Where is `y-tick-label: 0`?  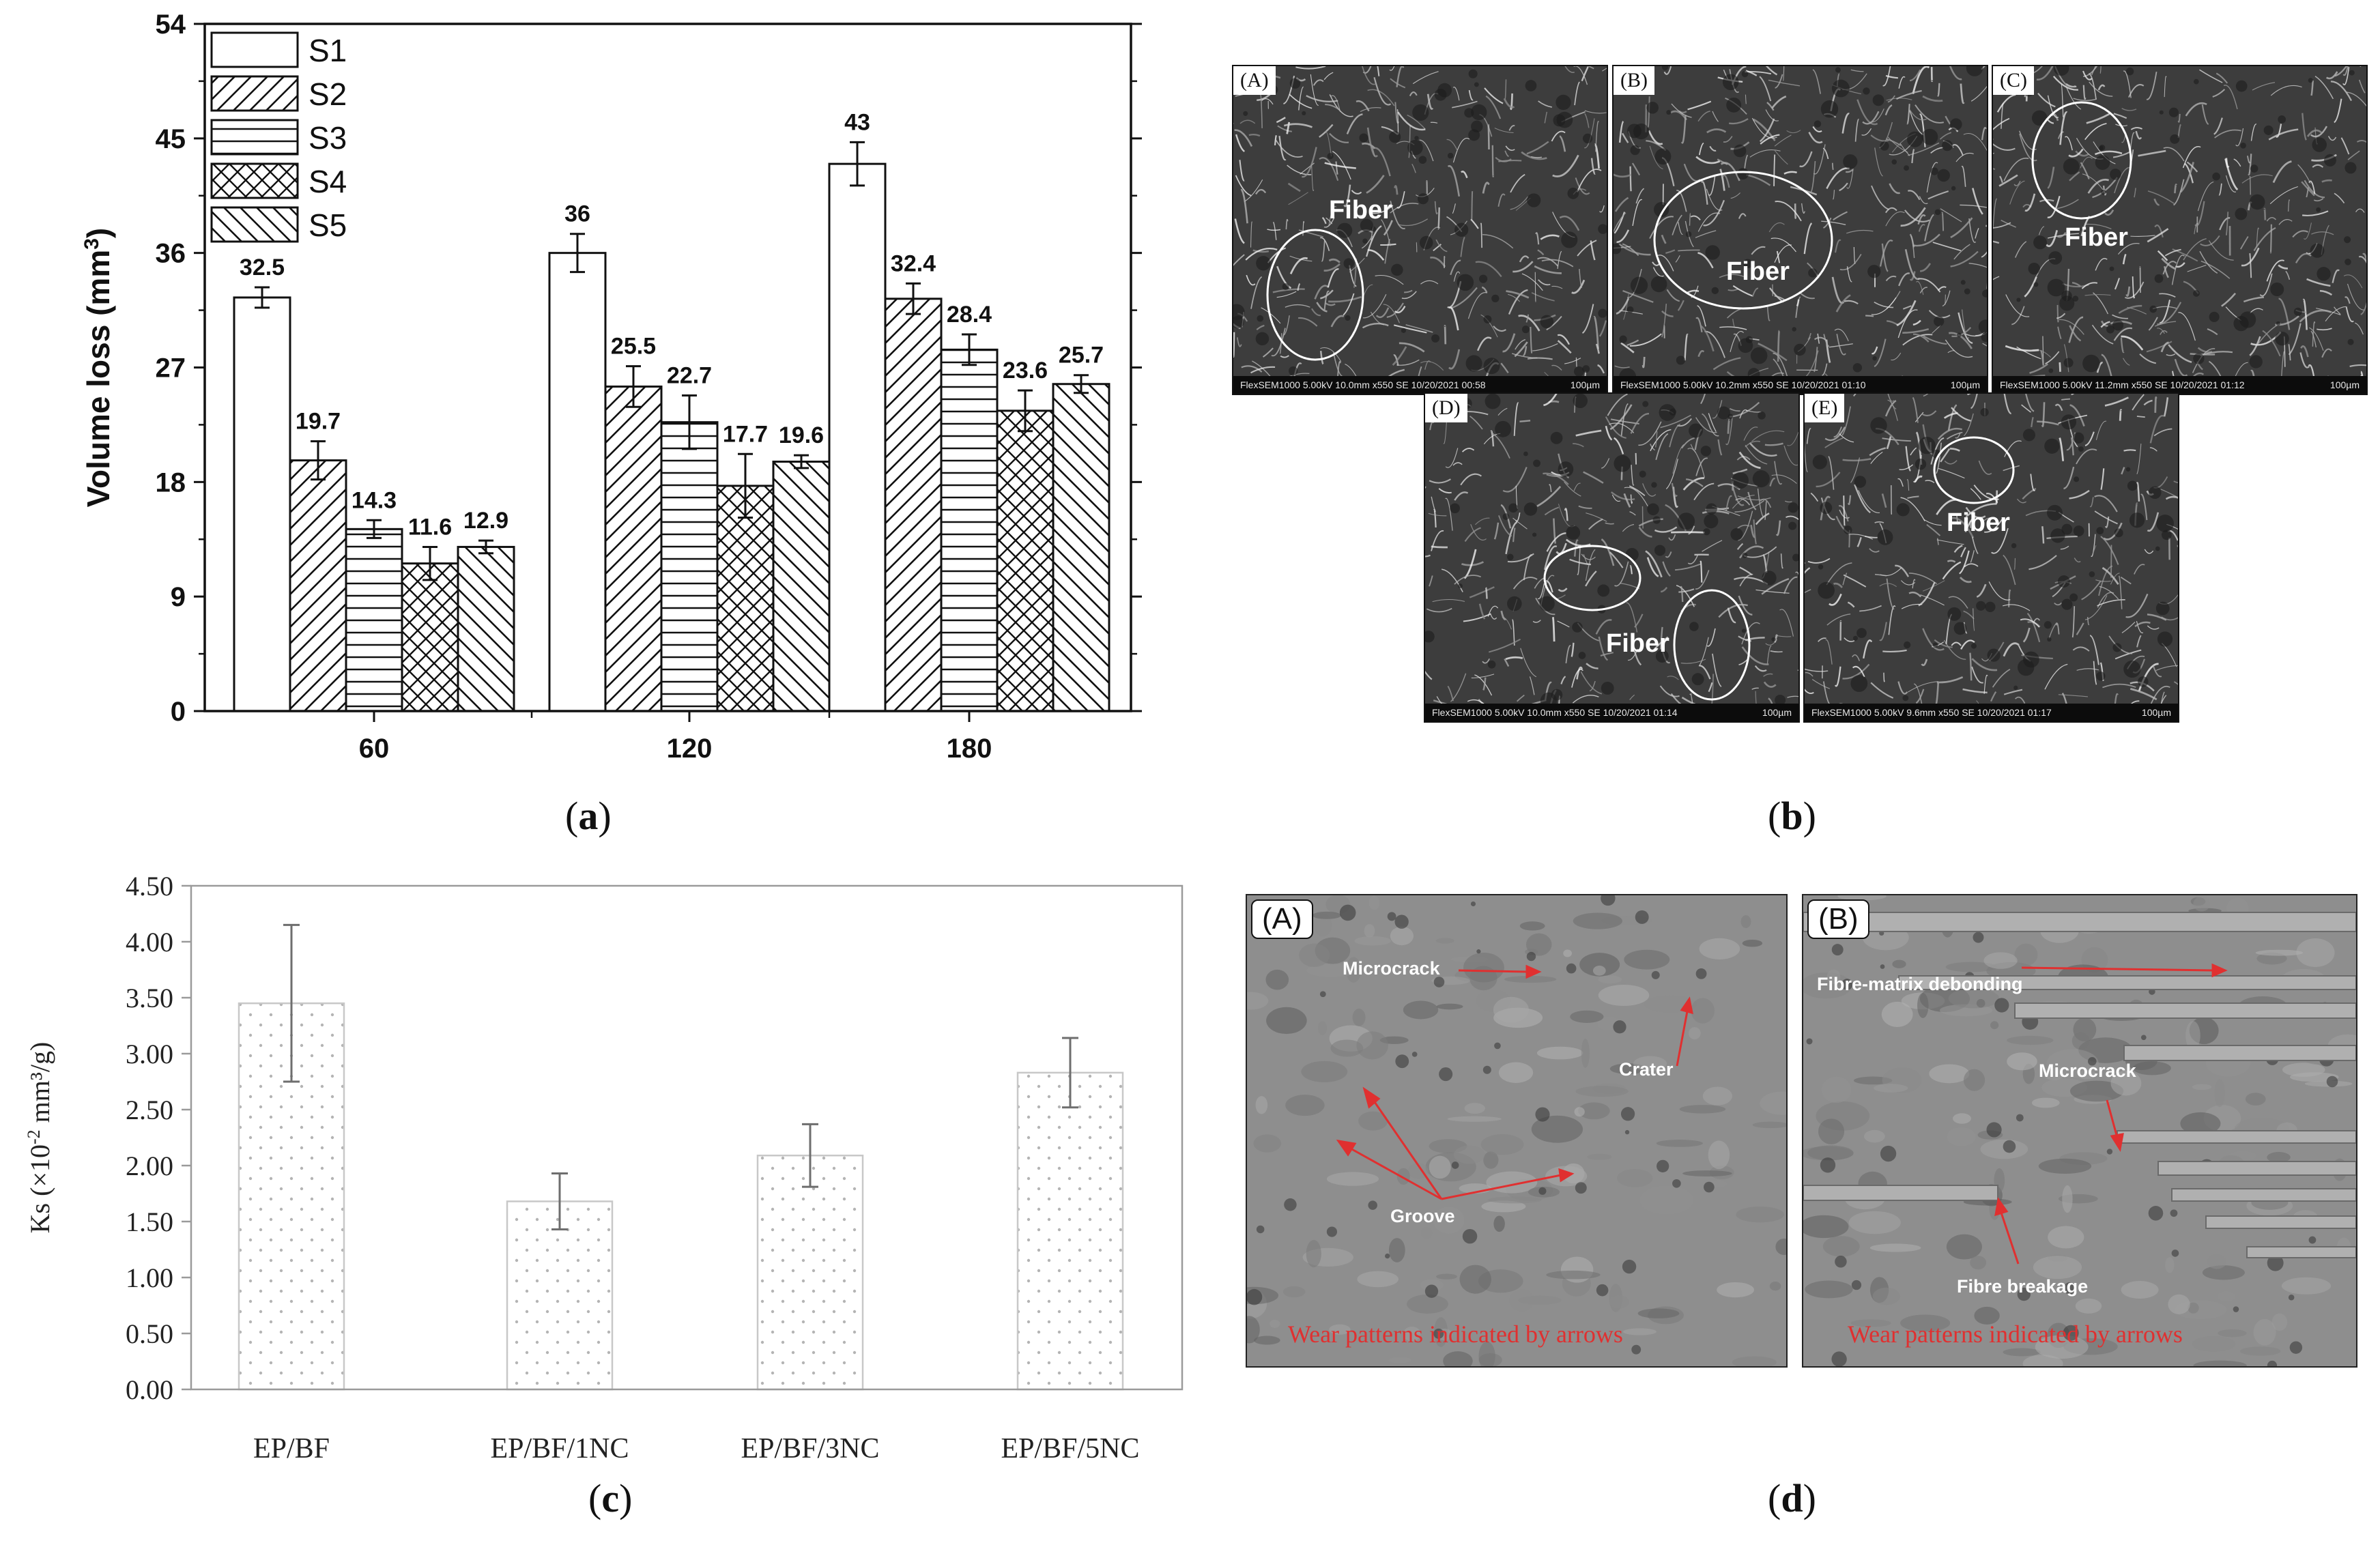
y-tick-label: 0 is located at coordinates (178, 712).